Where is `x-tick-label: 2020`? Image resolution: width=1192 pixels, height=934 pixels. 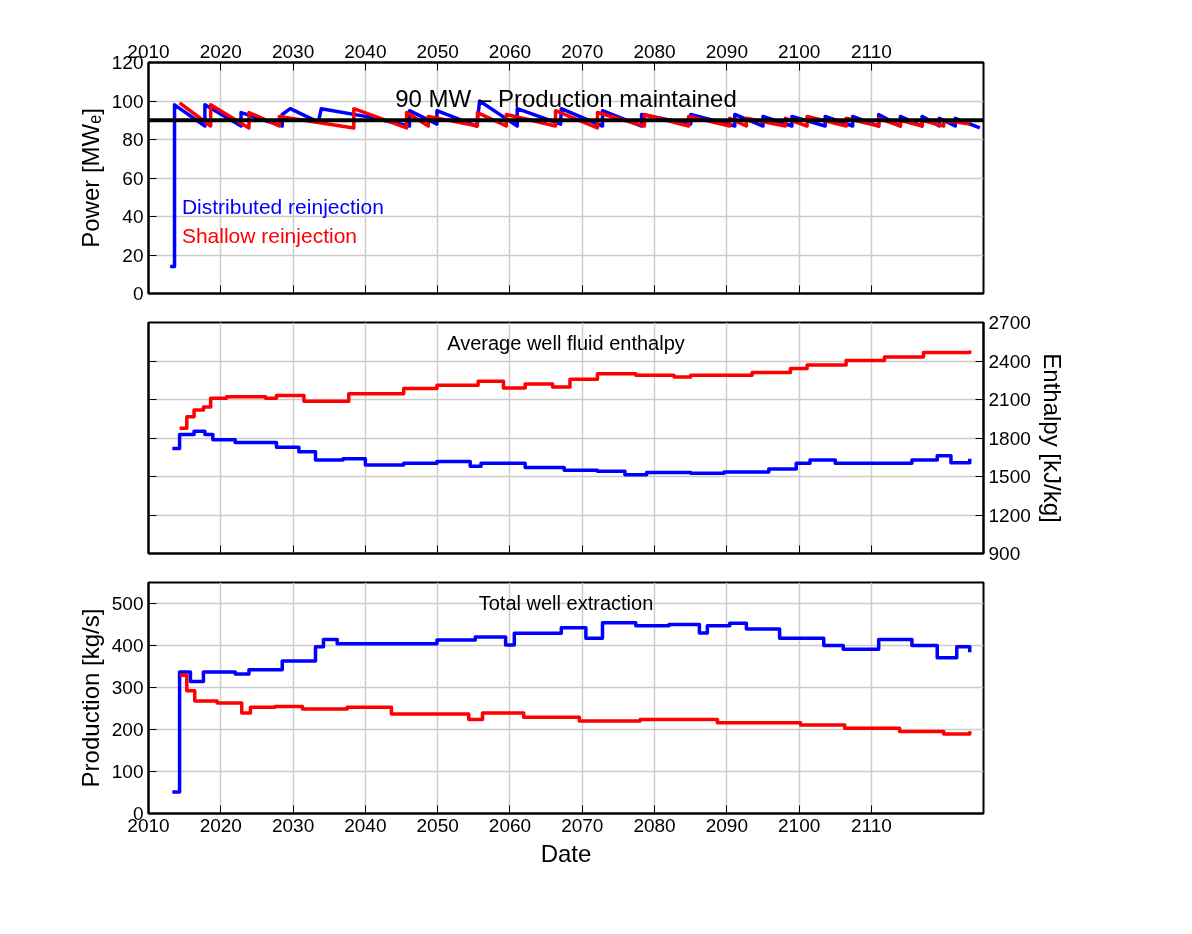
x-tick-label: 2020 is located at coordinates (220, 825).